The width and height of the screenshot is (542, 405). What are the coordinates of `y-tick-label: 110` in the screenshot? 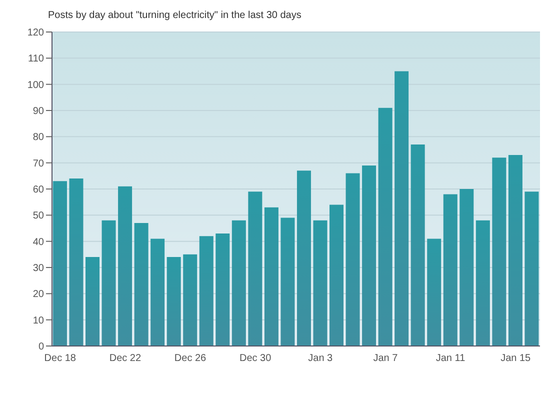 It's located at (36, 59).